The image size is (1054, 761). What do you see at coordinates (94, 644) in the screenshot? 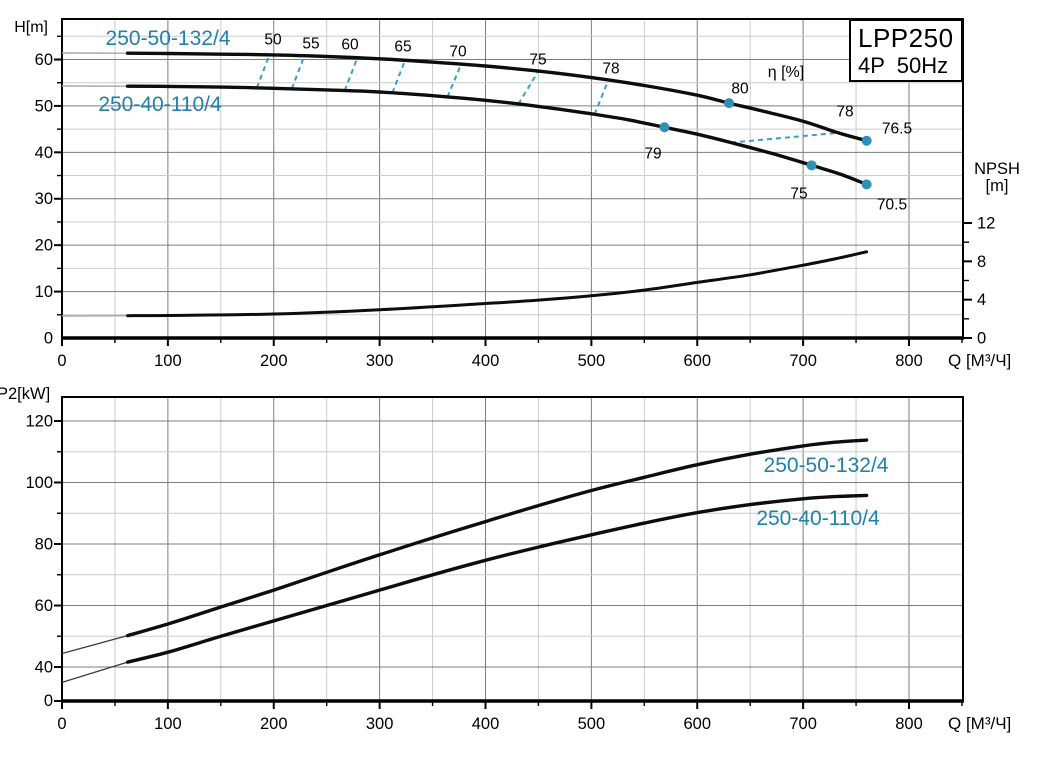
I see `curve-lead-in-250-50-132/4` at bounding box center [94, 644].